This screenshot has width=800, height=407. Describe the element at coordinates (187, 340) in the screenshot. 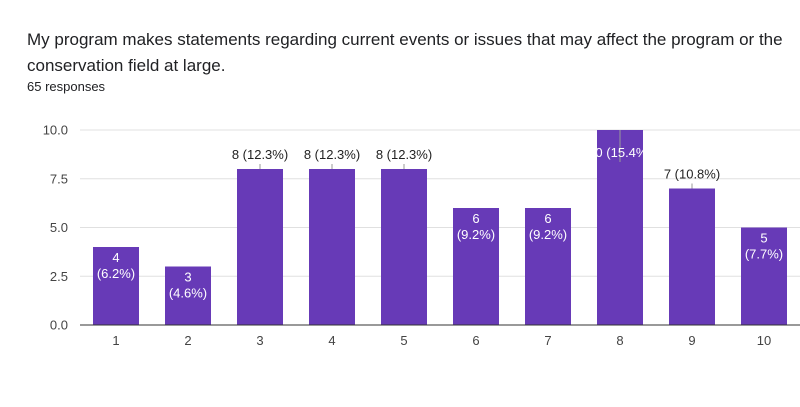

I see `x-tick-label: 2` at that location.